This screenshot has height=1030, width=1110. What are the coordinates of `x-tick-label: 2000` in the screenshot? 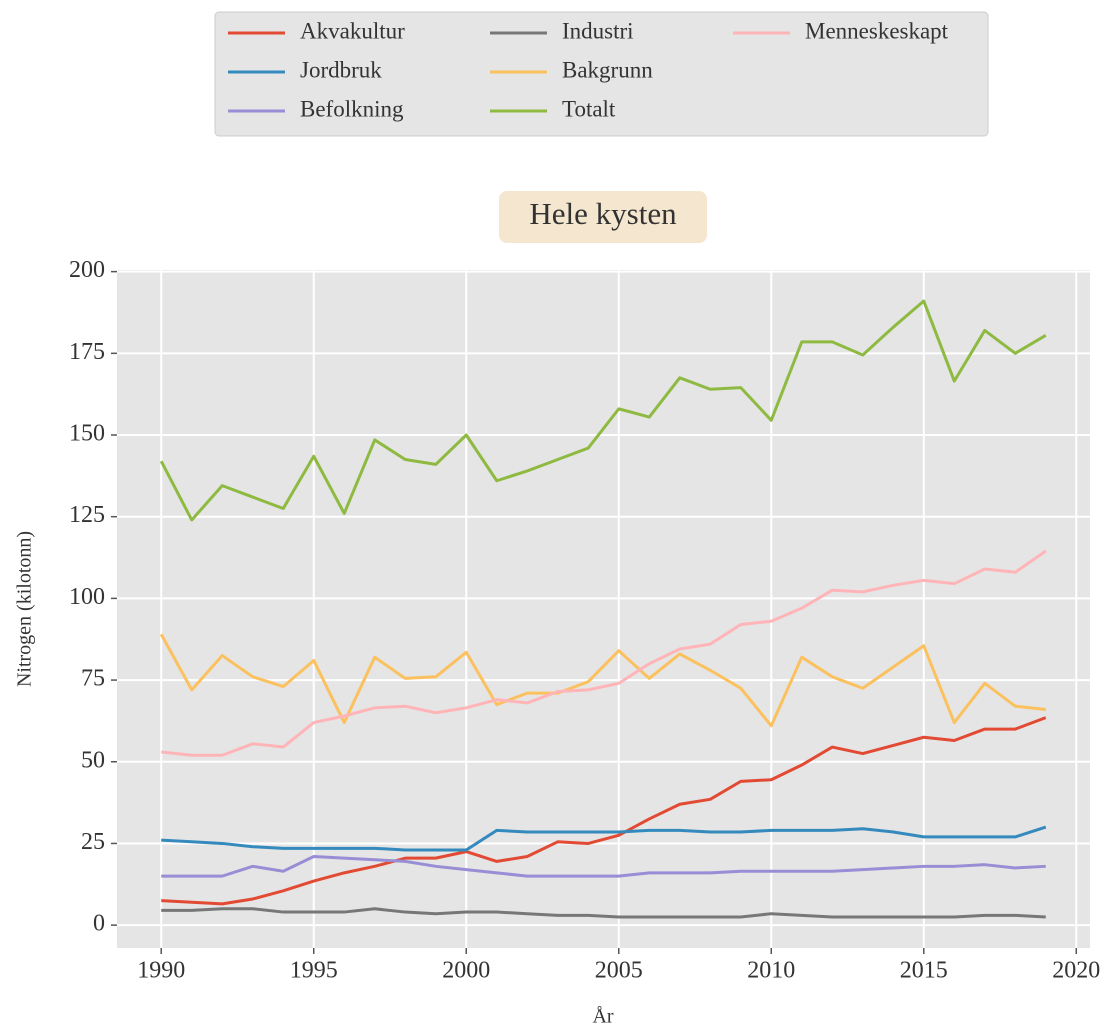 It's located at (466, 971).